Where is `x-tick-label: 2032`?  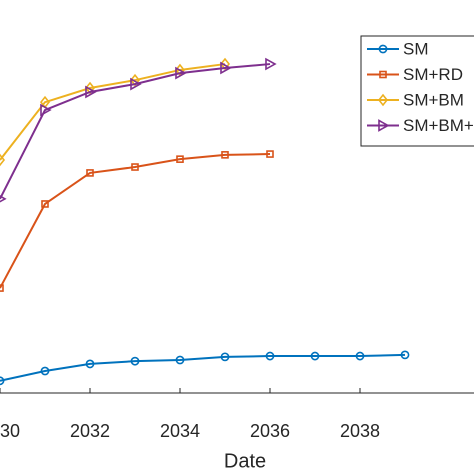
x-tick-label: 2032 is located at coordinates (90, 431).